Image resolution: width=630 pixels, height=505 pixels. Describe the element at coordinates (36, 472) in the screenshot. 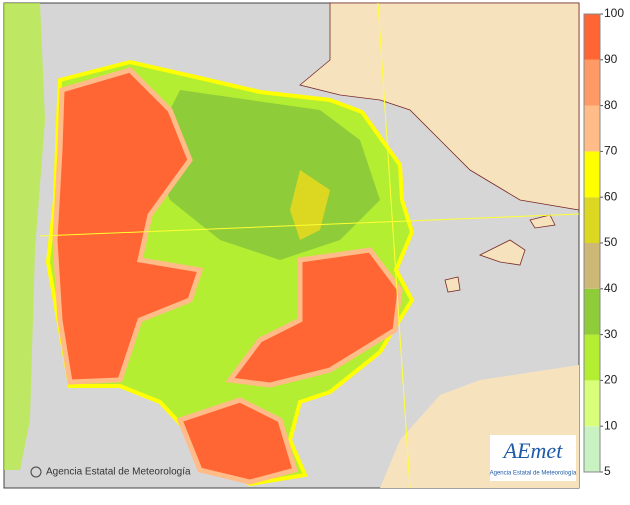

I see `copyright-icon` at that location.